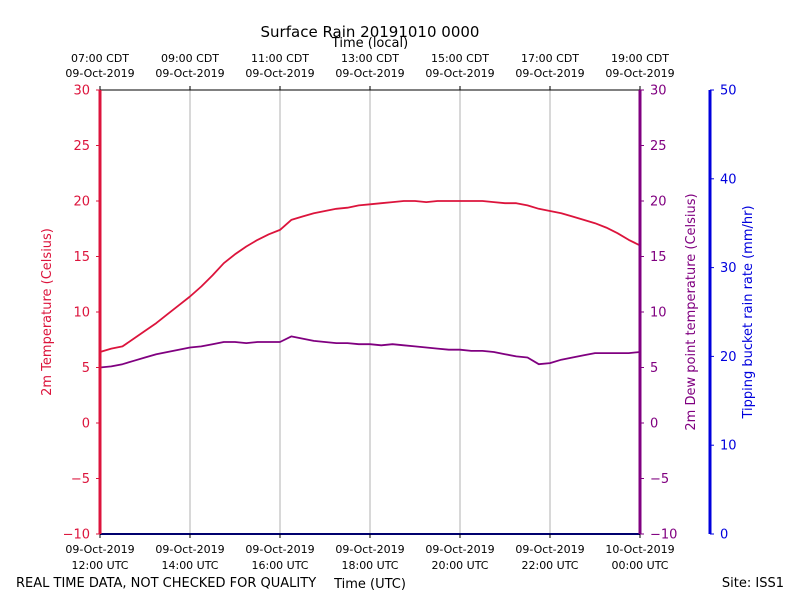  Describe the element at coordinates (166, 583) in the screenshot. I see `quality-disclaimer: REAL TIME DATA, NOT CHECKED FOR QUALITY` at that location.